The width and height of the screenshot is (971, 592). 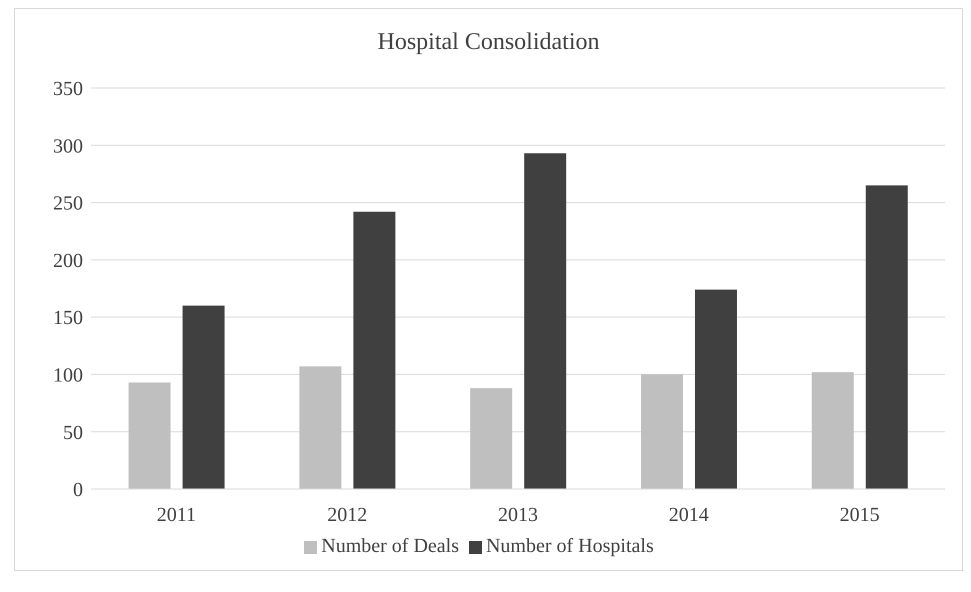 What do you see at coordinates (73, 433) in the screenshot?
I see `y-tick-label: 50` at bounding box center [73, 433].